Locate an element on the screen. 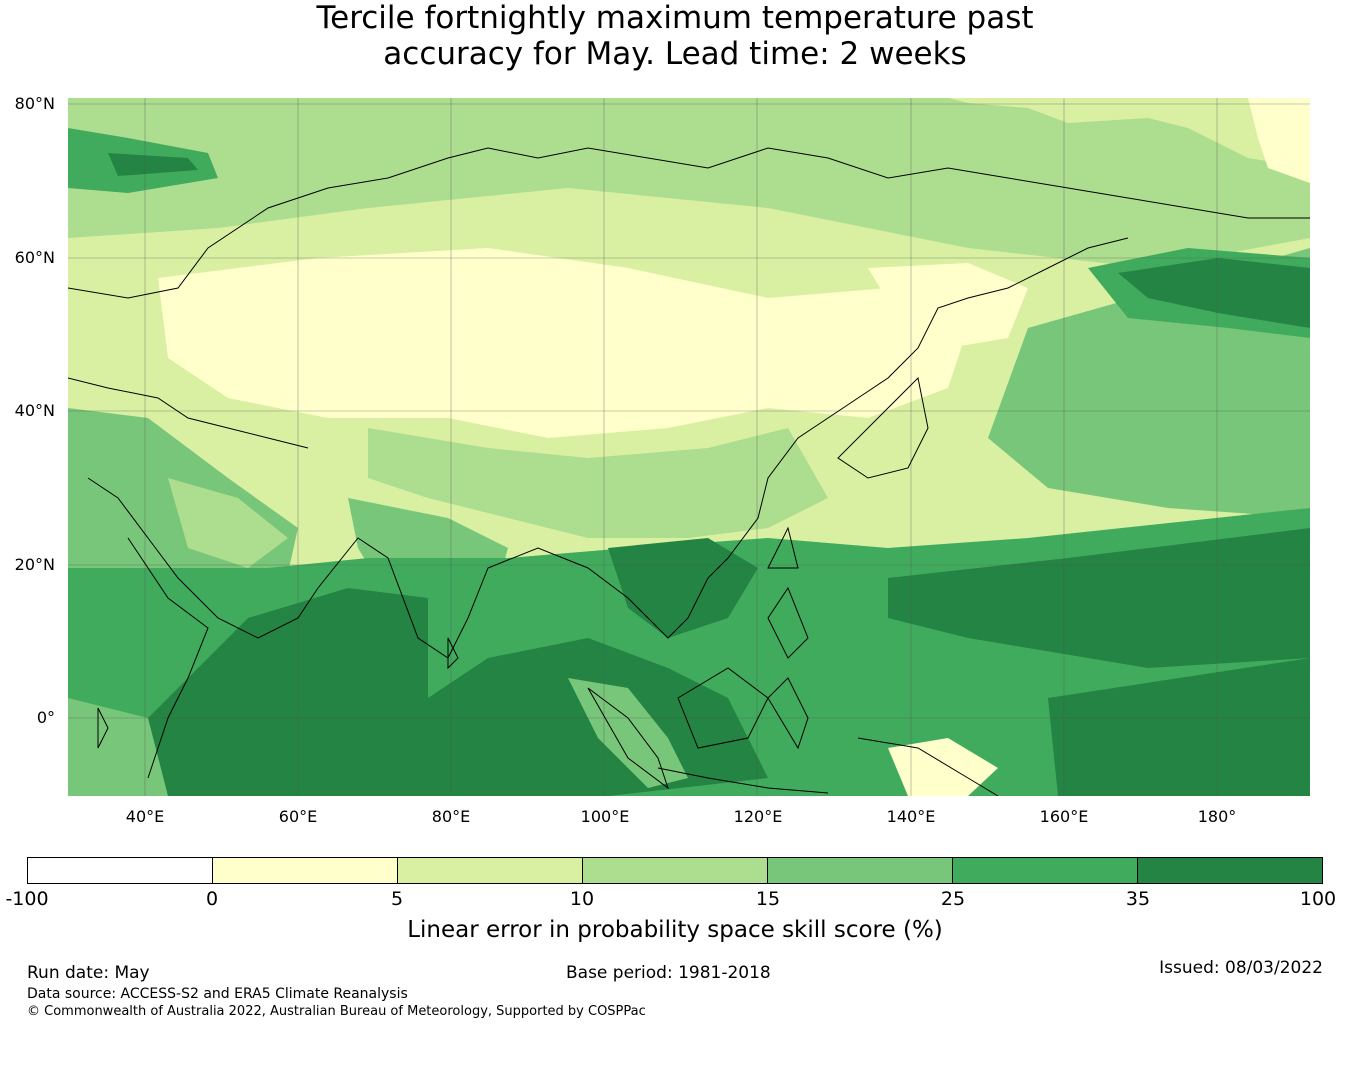  colorbar-tick-25: 25 is located at coordinates (953, 899).